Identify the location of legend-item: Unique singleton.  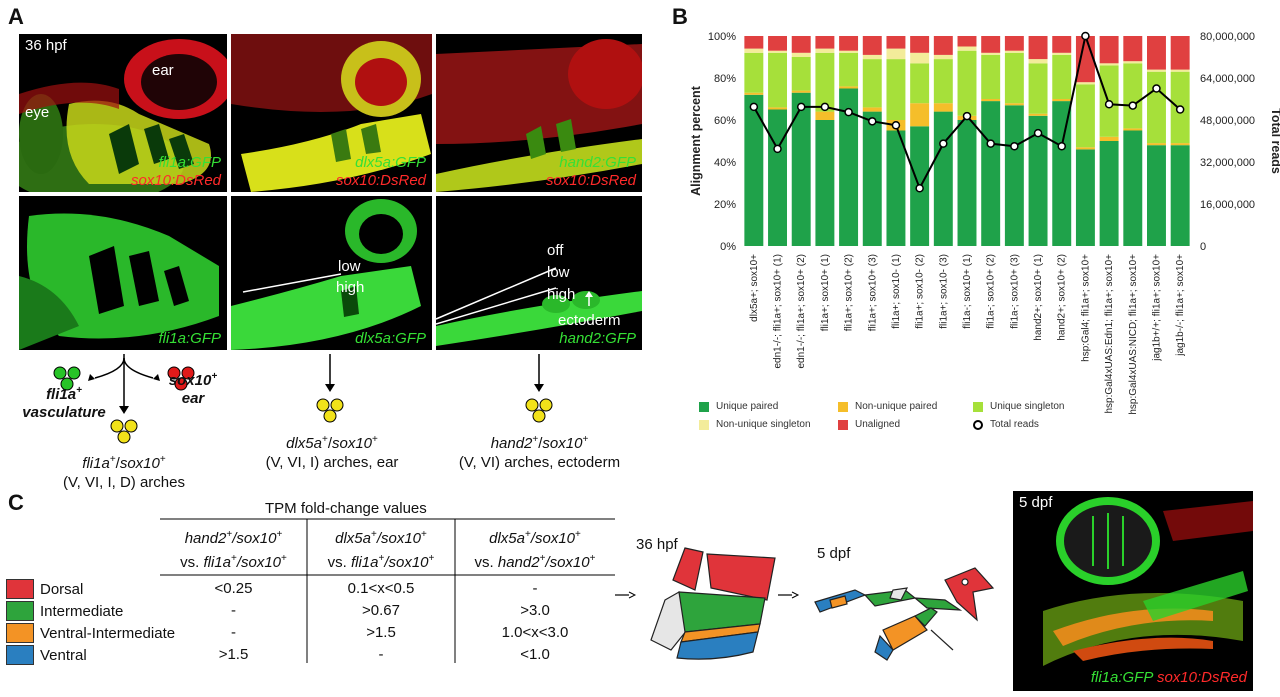
(1019, 406).